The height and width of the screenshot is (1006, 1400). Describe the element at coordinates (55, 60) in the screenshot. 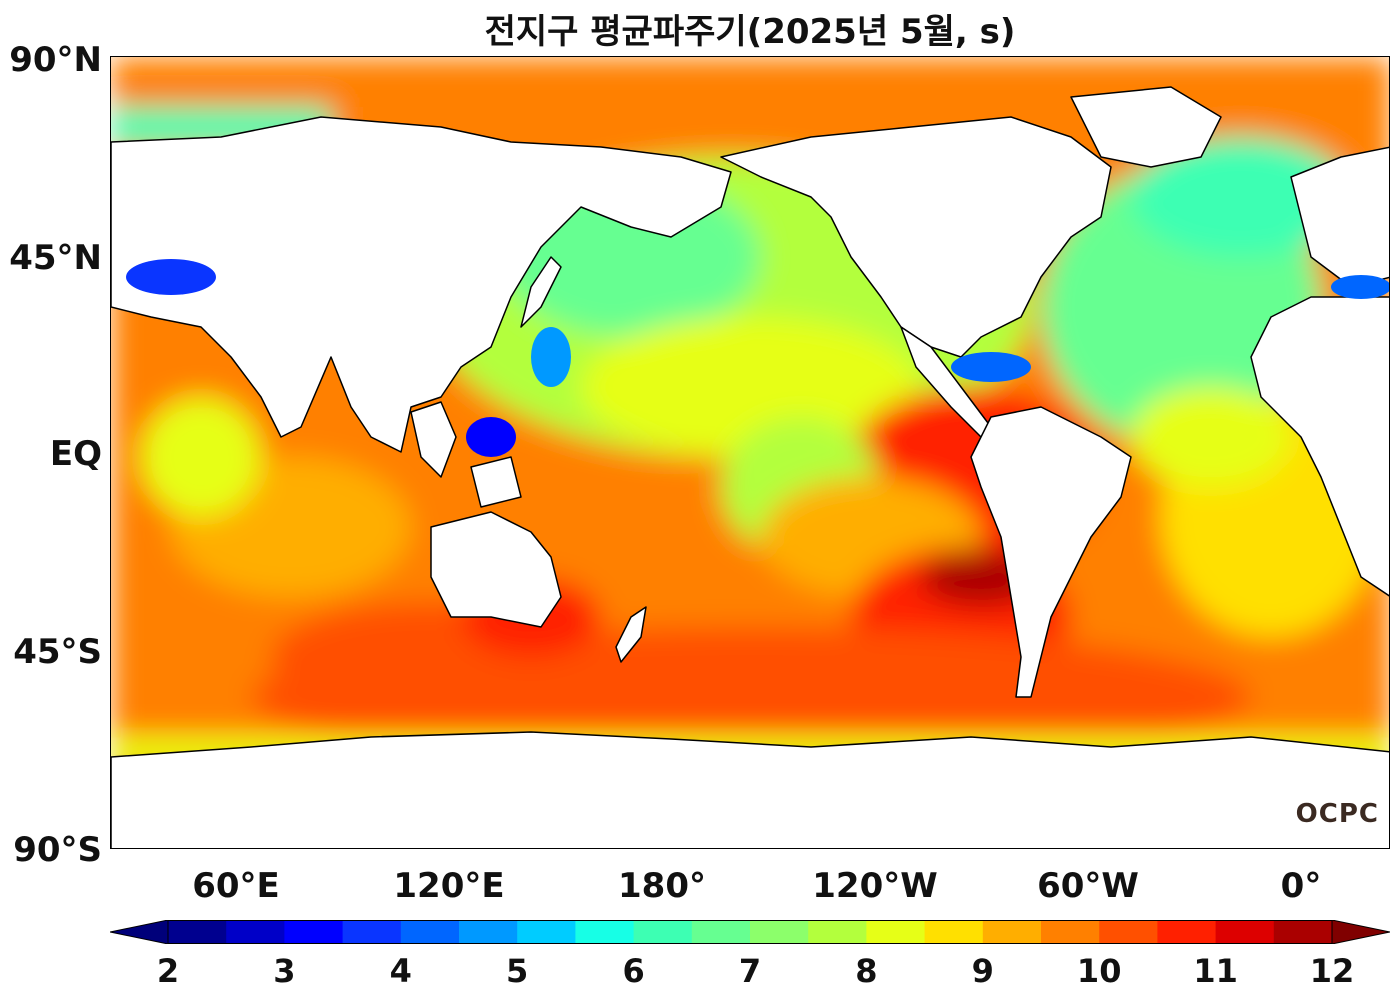

I see `lat-label-90n: 90°N` at that location.